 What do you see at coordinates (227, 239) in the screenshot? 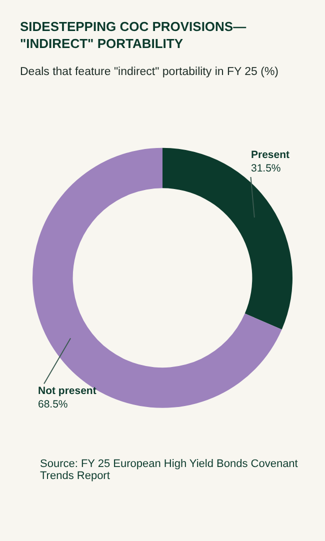
I see `donut-slice` at bounding box center [227, 239].